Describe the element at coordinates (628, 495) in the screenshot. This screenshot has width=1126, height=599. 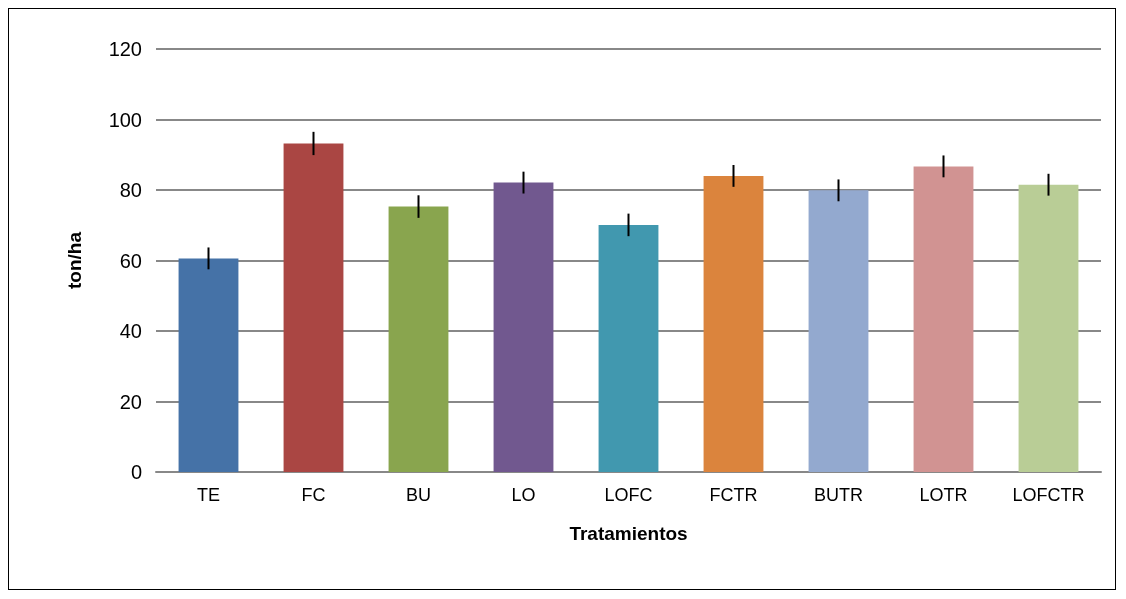
I see `x-tick-label: LOFC` at that location.